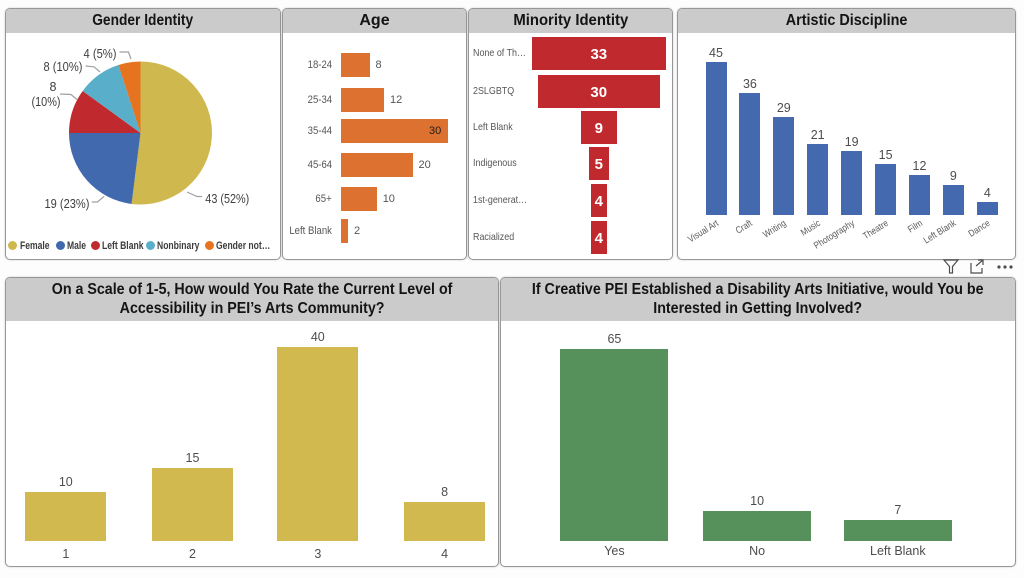  What do you see at coordinates (63, 67) in the screenshot?
I see `svg-text: 8 (10%)` at bounding box center [63, 67].